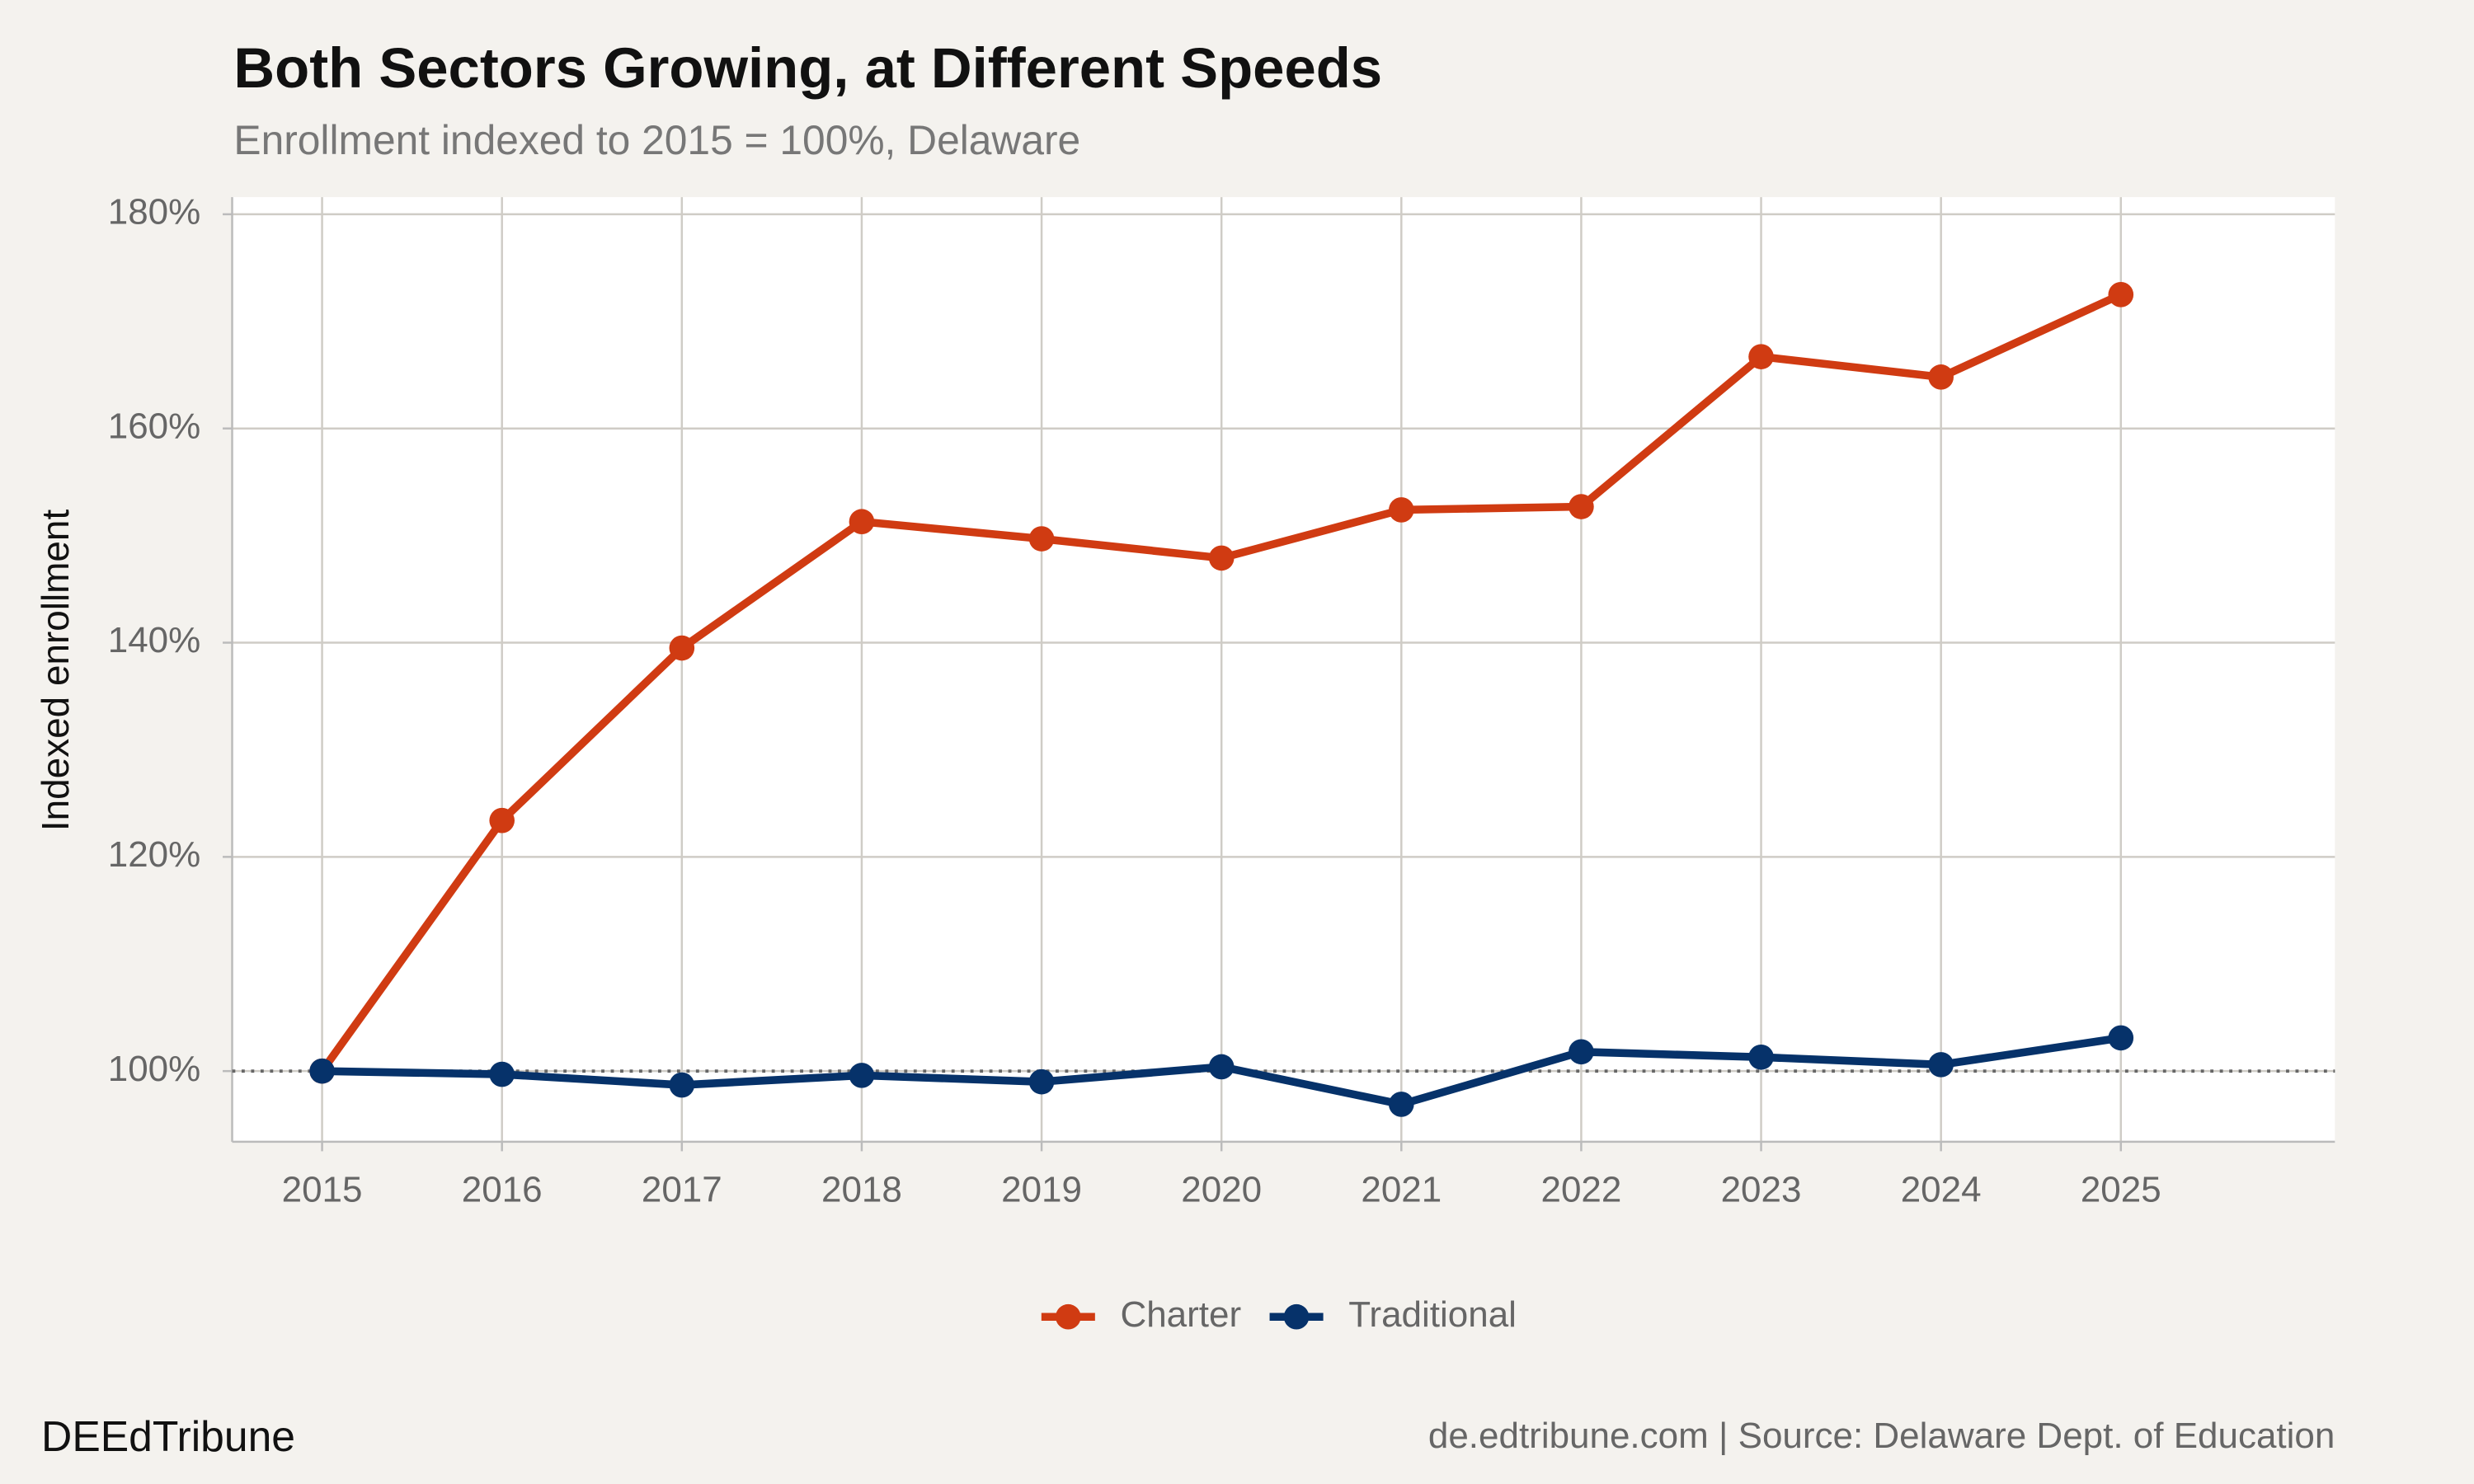 Image resolution: width=2474 pixels, height=1484 pixels. Describe the element at coordinates (1580, 1190) in the screenshot. I see `x-tick-label: 2022` at that location.